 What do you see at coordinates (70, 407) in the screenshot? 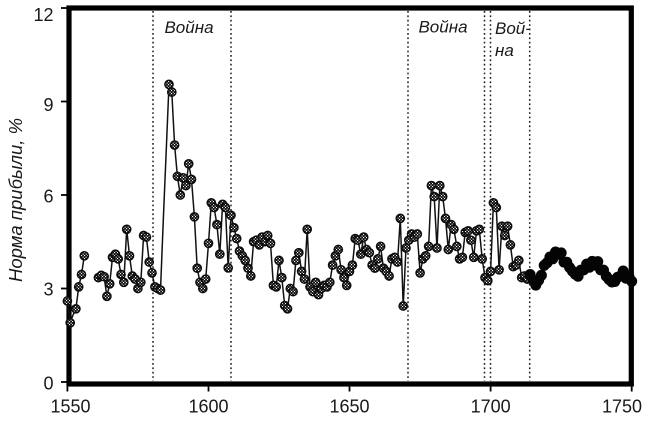
I see `svg-text: 1550` at bounding box center [70, 407].